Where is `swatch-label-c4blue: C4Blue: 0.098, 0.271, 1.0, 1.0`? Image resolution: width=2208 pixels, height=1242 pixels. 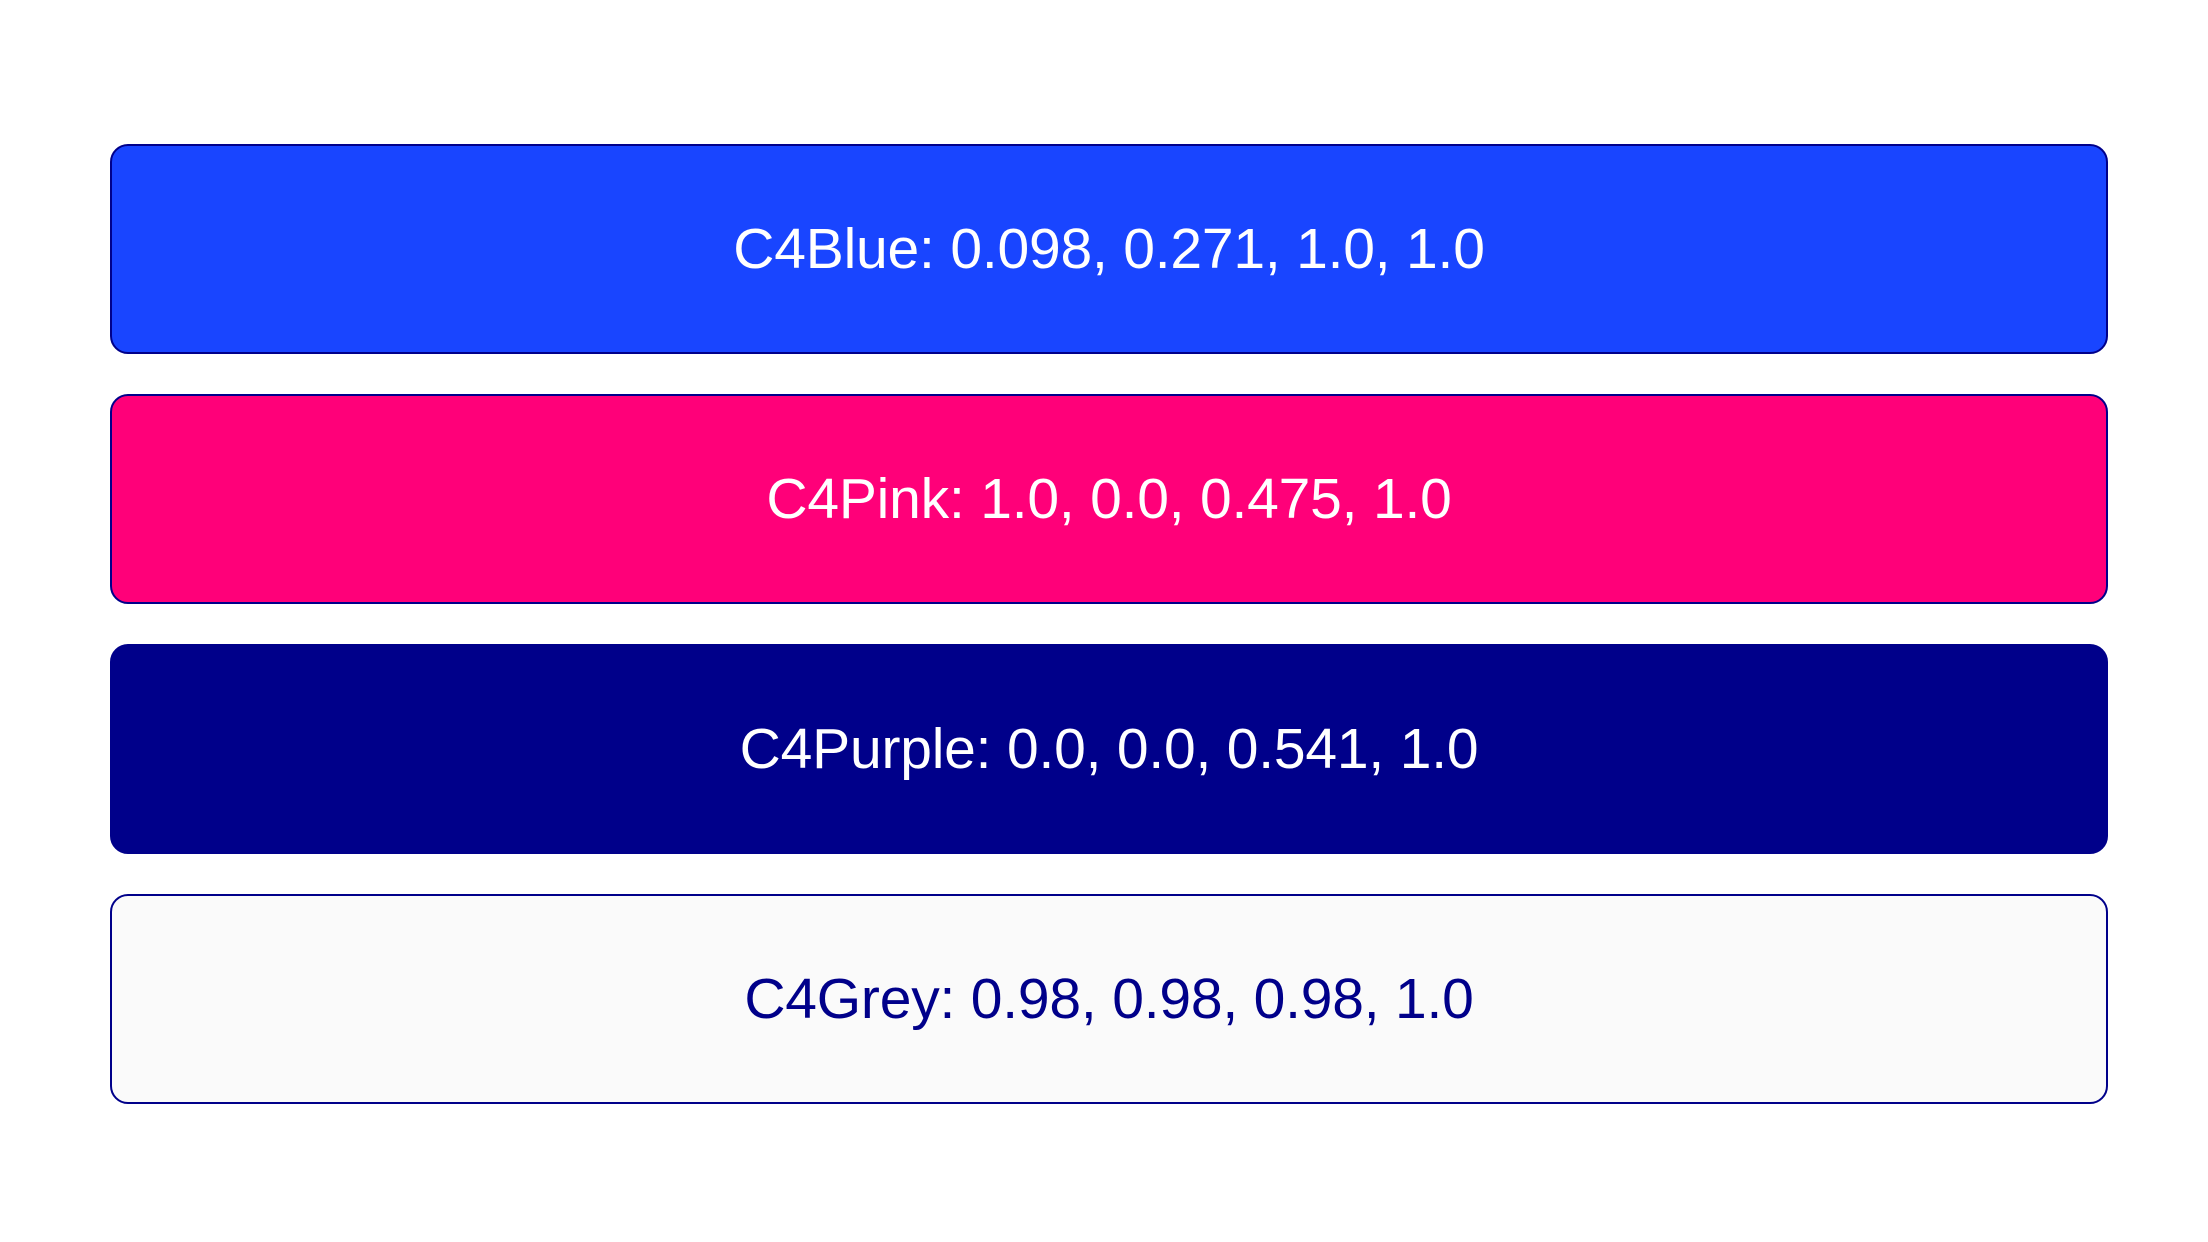
swatch-label-c4blue: C4Blue: 0.098, 0.271, 1.0, 1.0 is located at coordinates (1109, 248).